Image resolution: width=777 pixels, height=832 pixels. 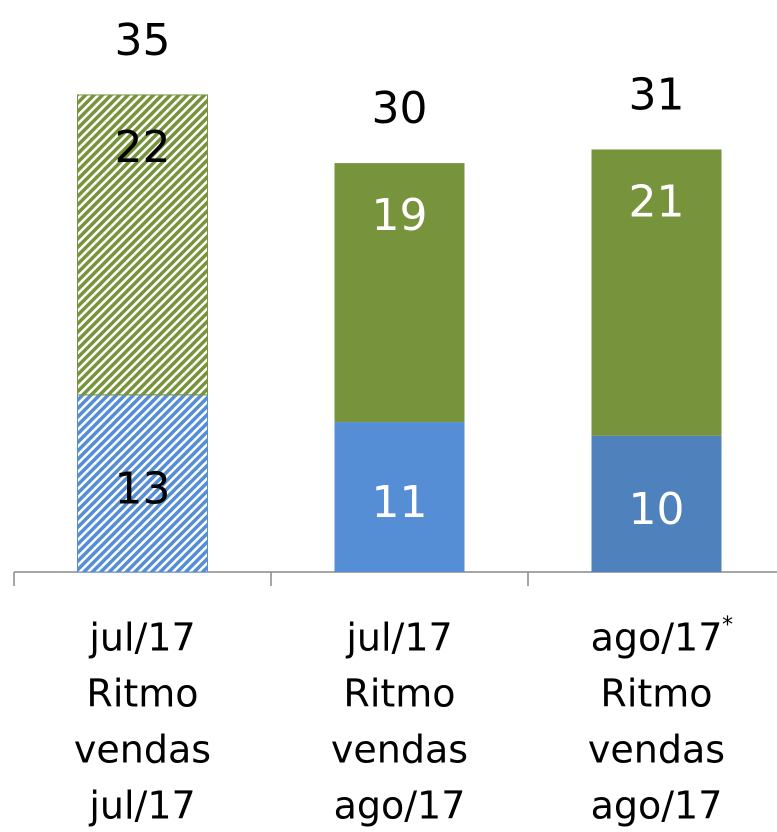 I want to click on annotation: *, so click(x=727, y=625).